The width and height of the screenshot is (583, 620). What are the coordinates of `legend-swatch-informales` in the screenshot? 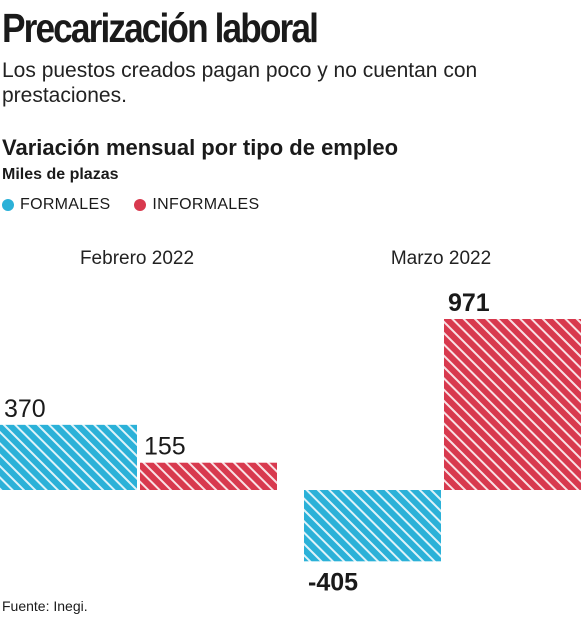 It's located at (140, 205).